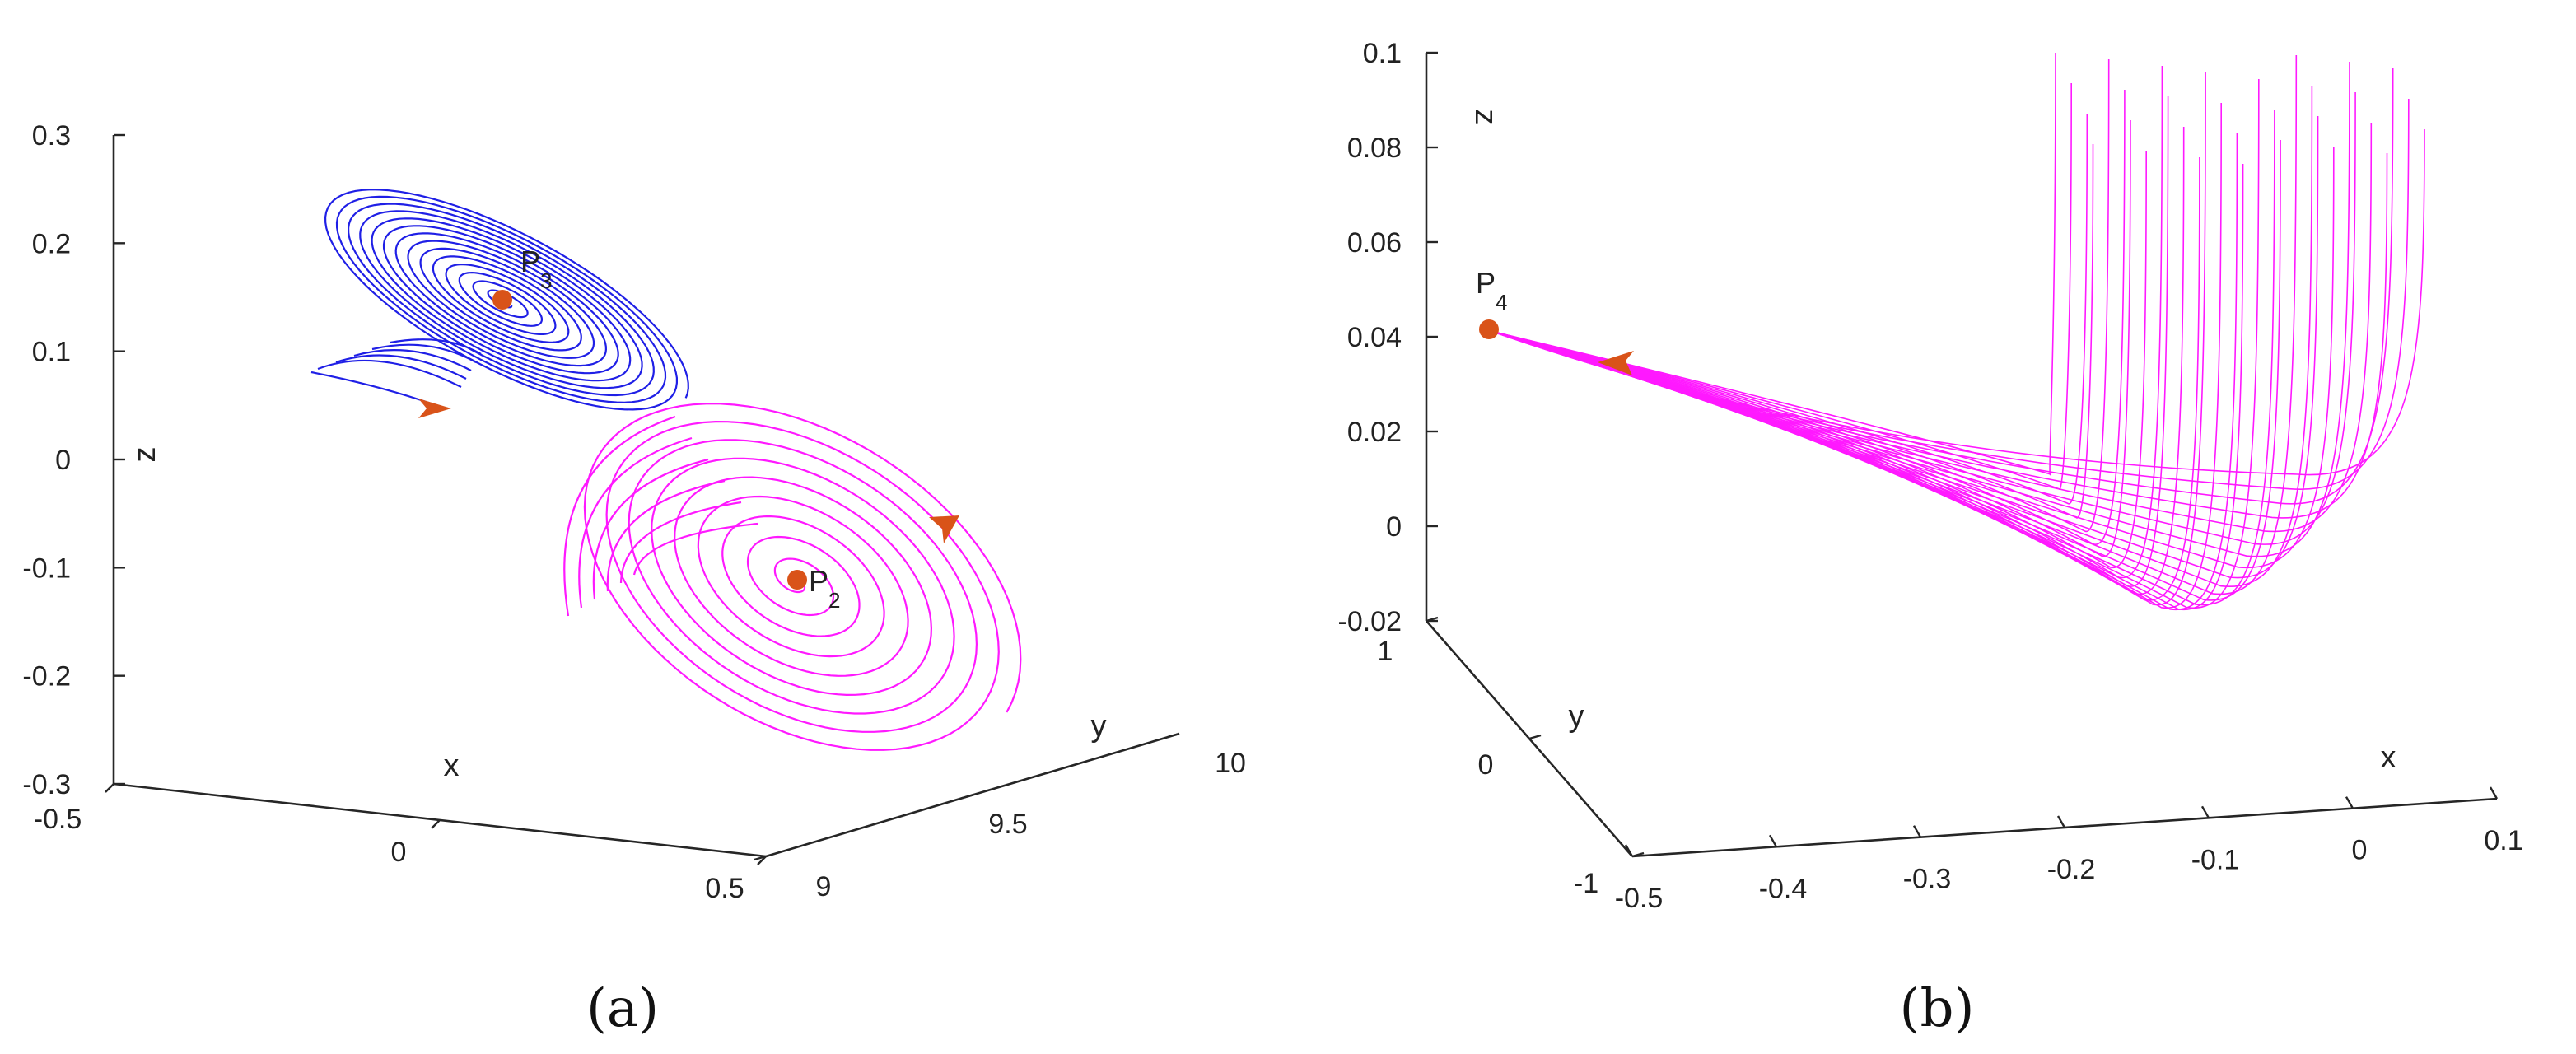 The image size is (2576, 1054). I want to click on y-axis-label-a: y, so click(1099, 726).